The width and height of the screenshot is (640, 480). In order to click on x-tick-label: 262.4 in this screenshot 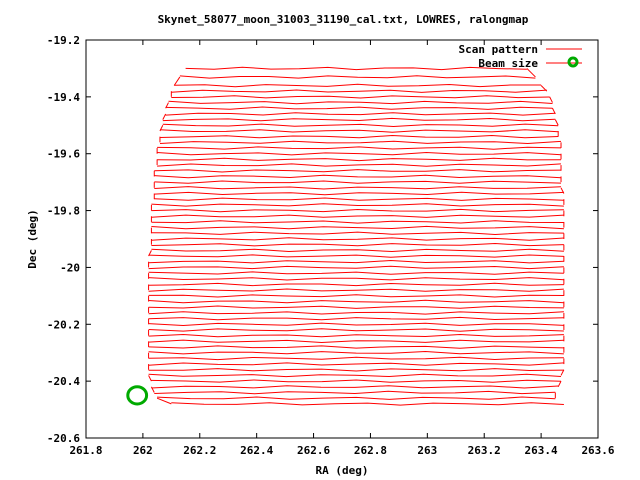, I will do `click(256, 450)`.